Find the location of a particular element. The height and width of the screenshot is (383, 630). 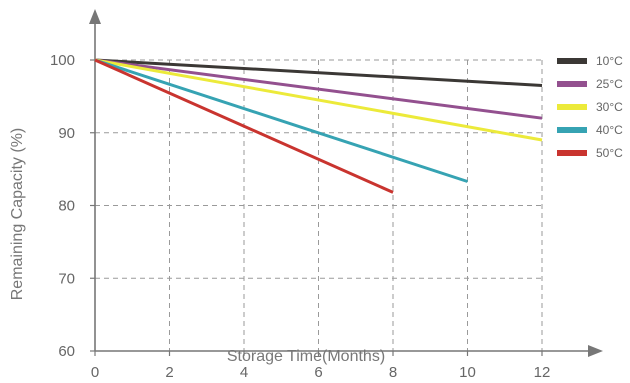

legend-label: 30°C is located at coordinates (609, 107).